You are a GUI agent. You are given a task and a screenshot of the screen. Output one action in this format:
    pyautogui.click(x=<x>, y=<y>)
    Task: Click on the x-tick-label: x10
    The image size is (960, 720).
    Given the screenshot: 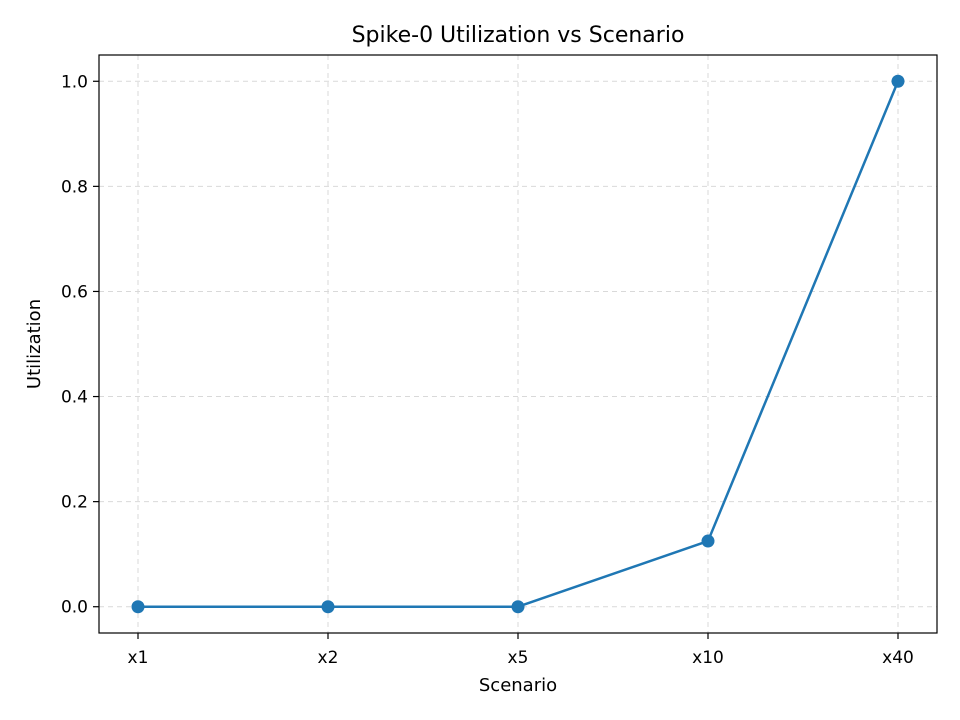 What is the action you would take?
    pyautogui.click(x=708, y=658)
    